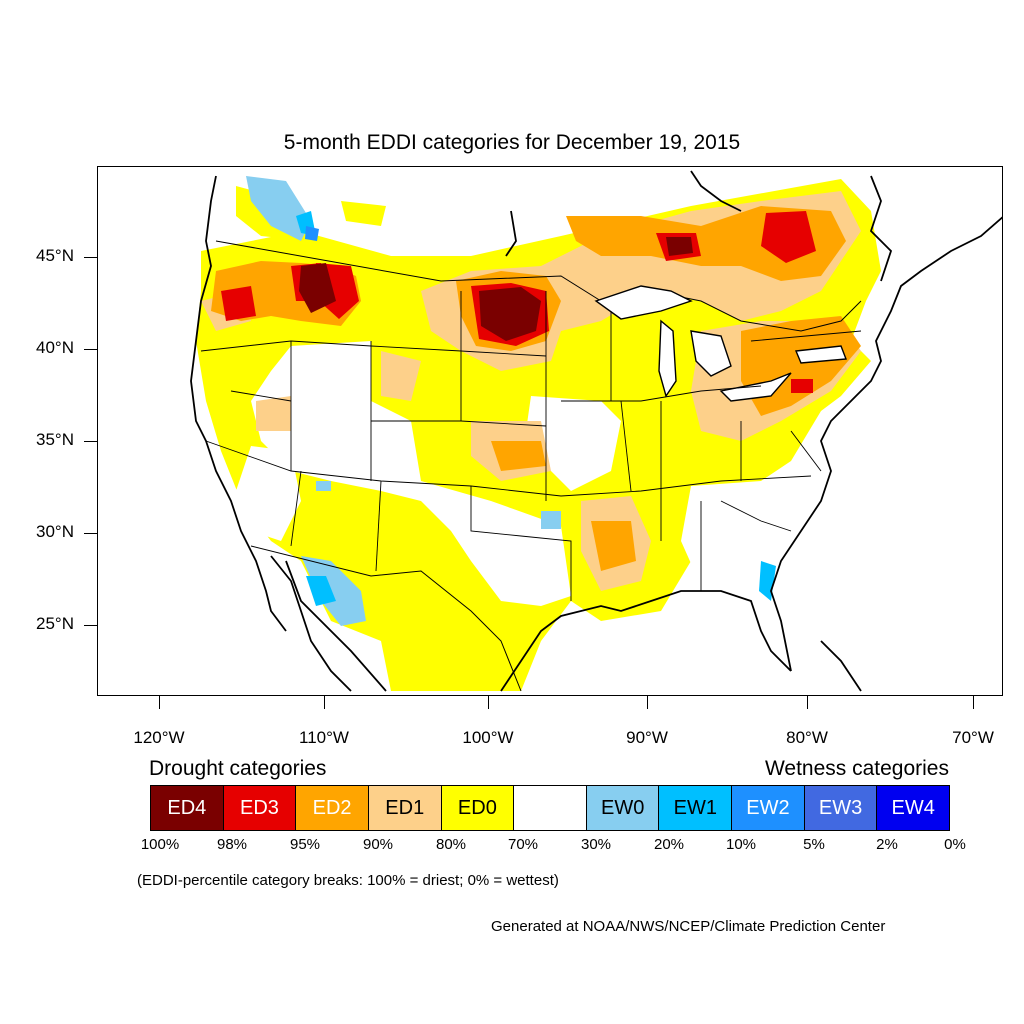 Image resolution: width=1024 pixels, height=1024 pixels. I want to click on ew0-region, so click(403, 401).